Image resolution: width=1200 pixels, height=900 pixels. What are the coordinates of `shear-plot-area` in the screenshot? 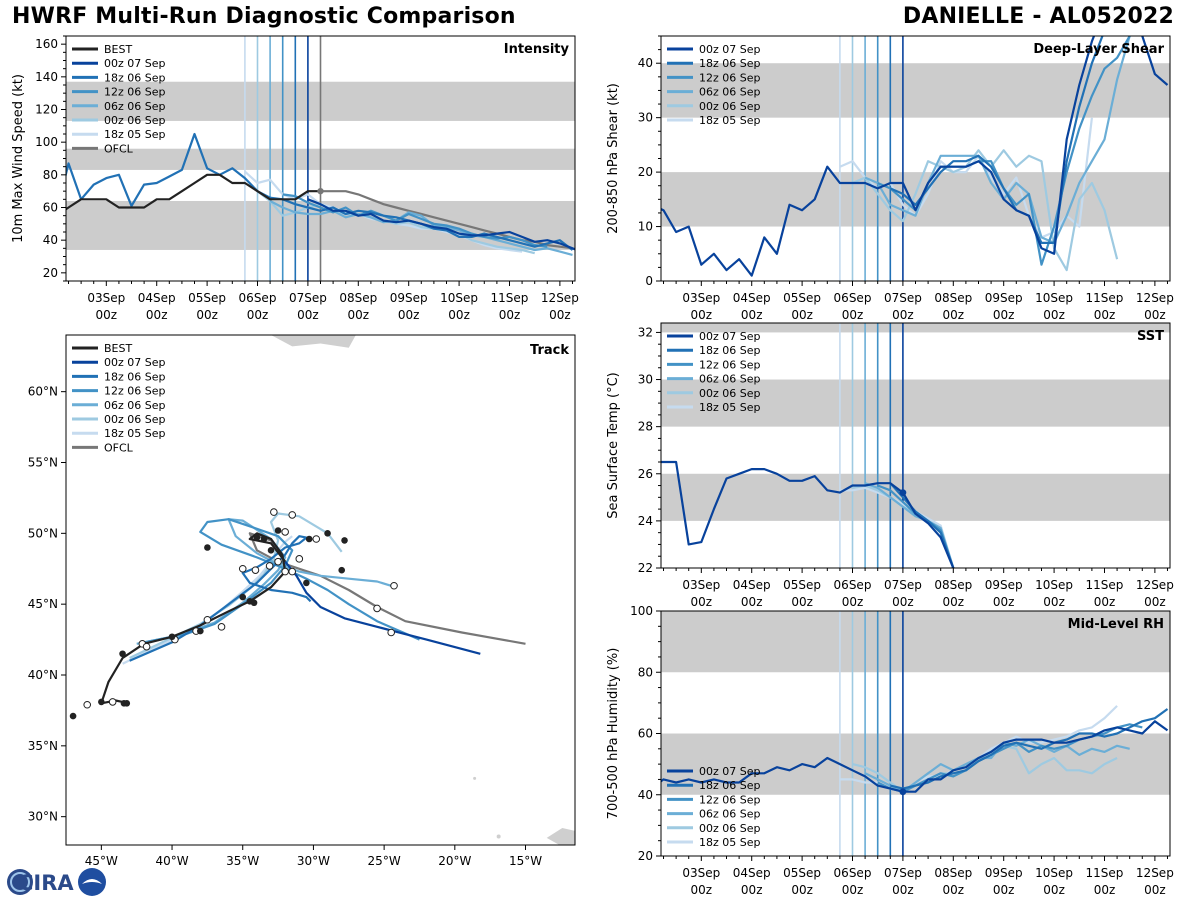 It's located at (915, 158).